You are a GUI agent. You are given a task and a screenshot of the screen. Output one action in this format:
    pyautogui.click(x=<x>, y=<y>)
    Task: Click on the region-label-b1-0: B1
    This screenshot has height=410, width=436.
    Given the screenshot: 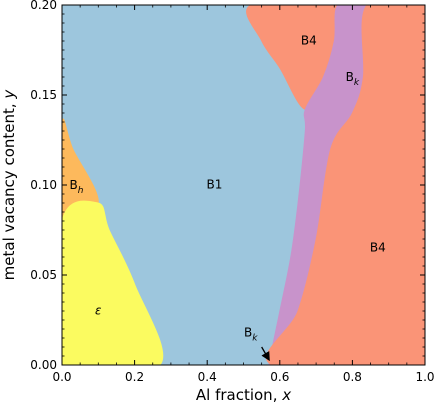 What is the action you would take?
    pyautogui.click(x=215, y=185)
    